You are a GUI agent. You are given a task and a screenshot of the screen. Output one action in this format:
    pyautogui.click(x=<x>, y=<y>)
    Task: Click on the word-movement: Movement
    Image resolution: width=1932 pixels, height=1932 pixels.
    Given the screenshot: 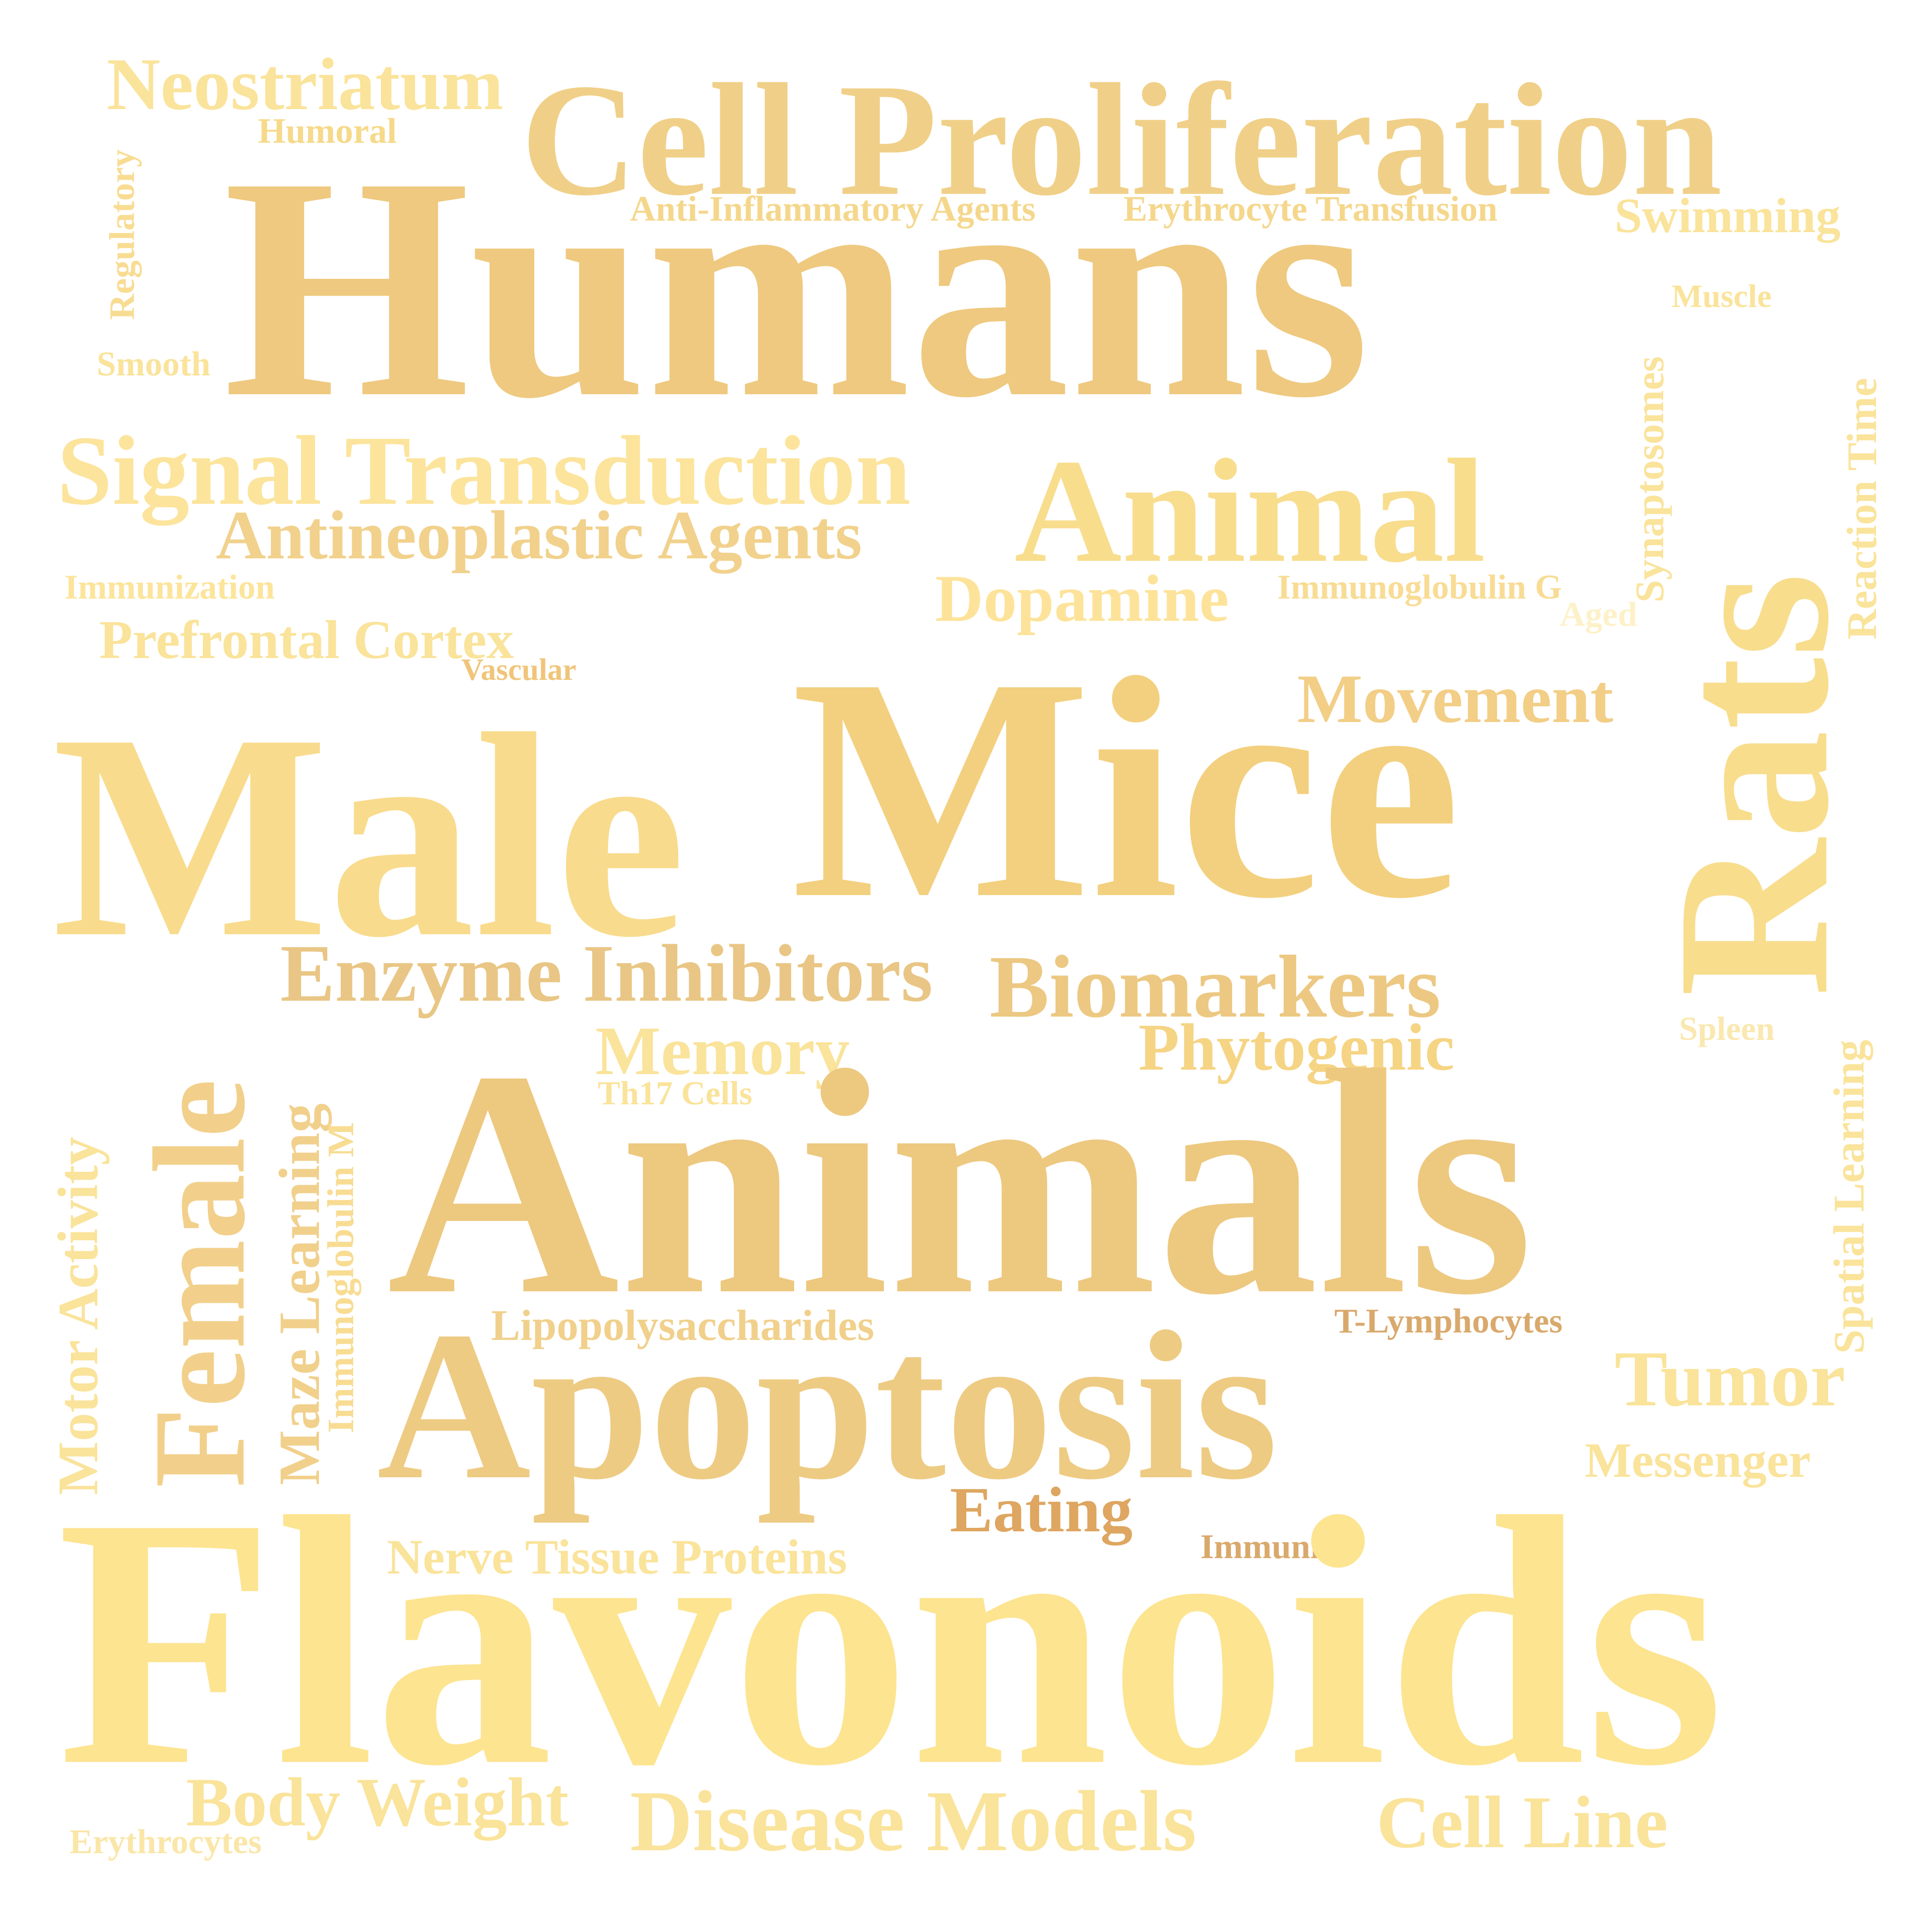 What is the action you would take?
    pyautogui.click(x=1455, y=699)
    